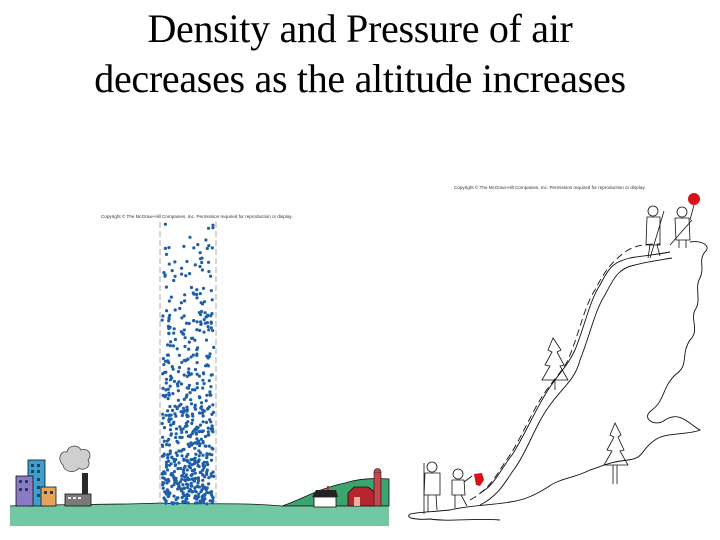 The image size is (720, 540). What do you see at coordinates (479, 479) in the screenshot?
I see `balloon-bottom` at bounding box center [479, 479].